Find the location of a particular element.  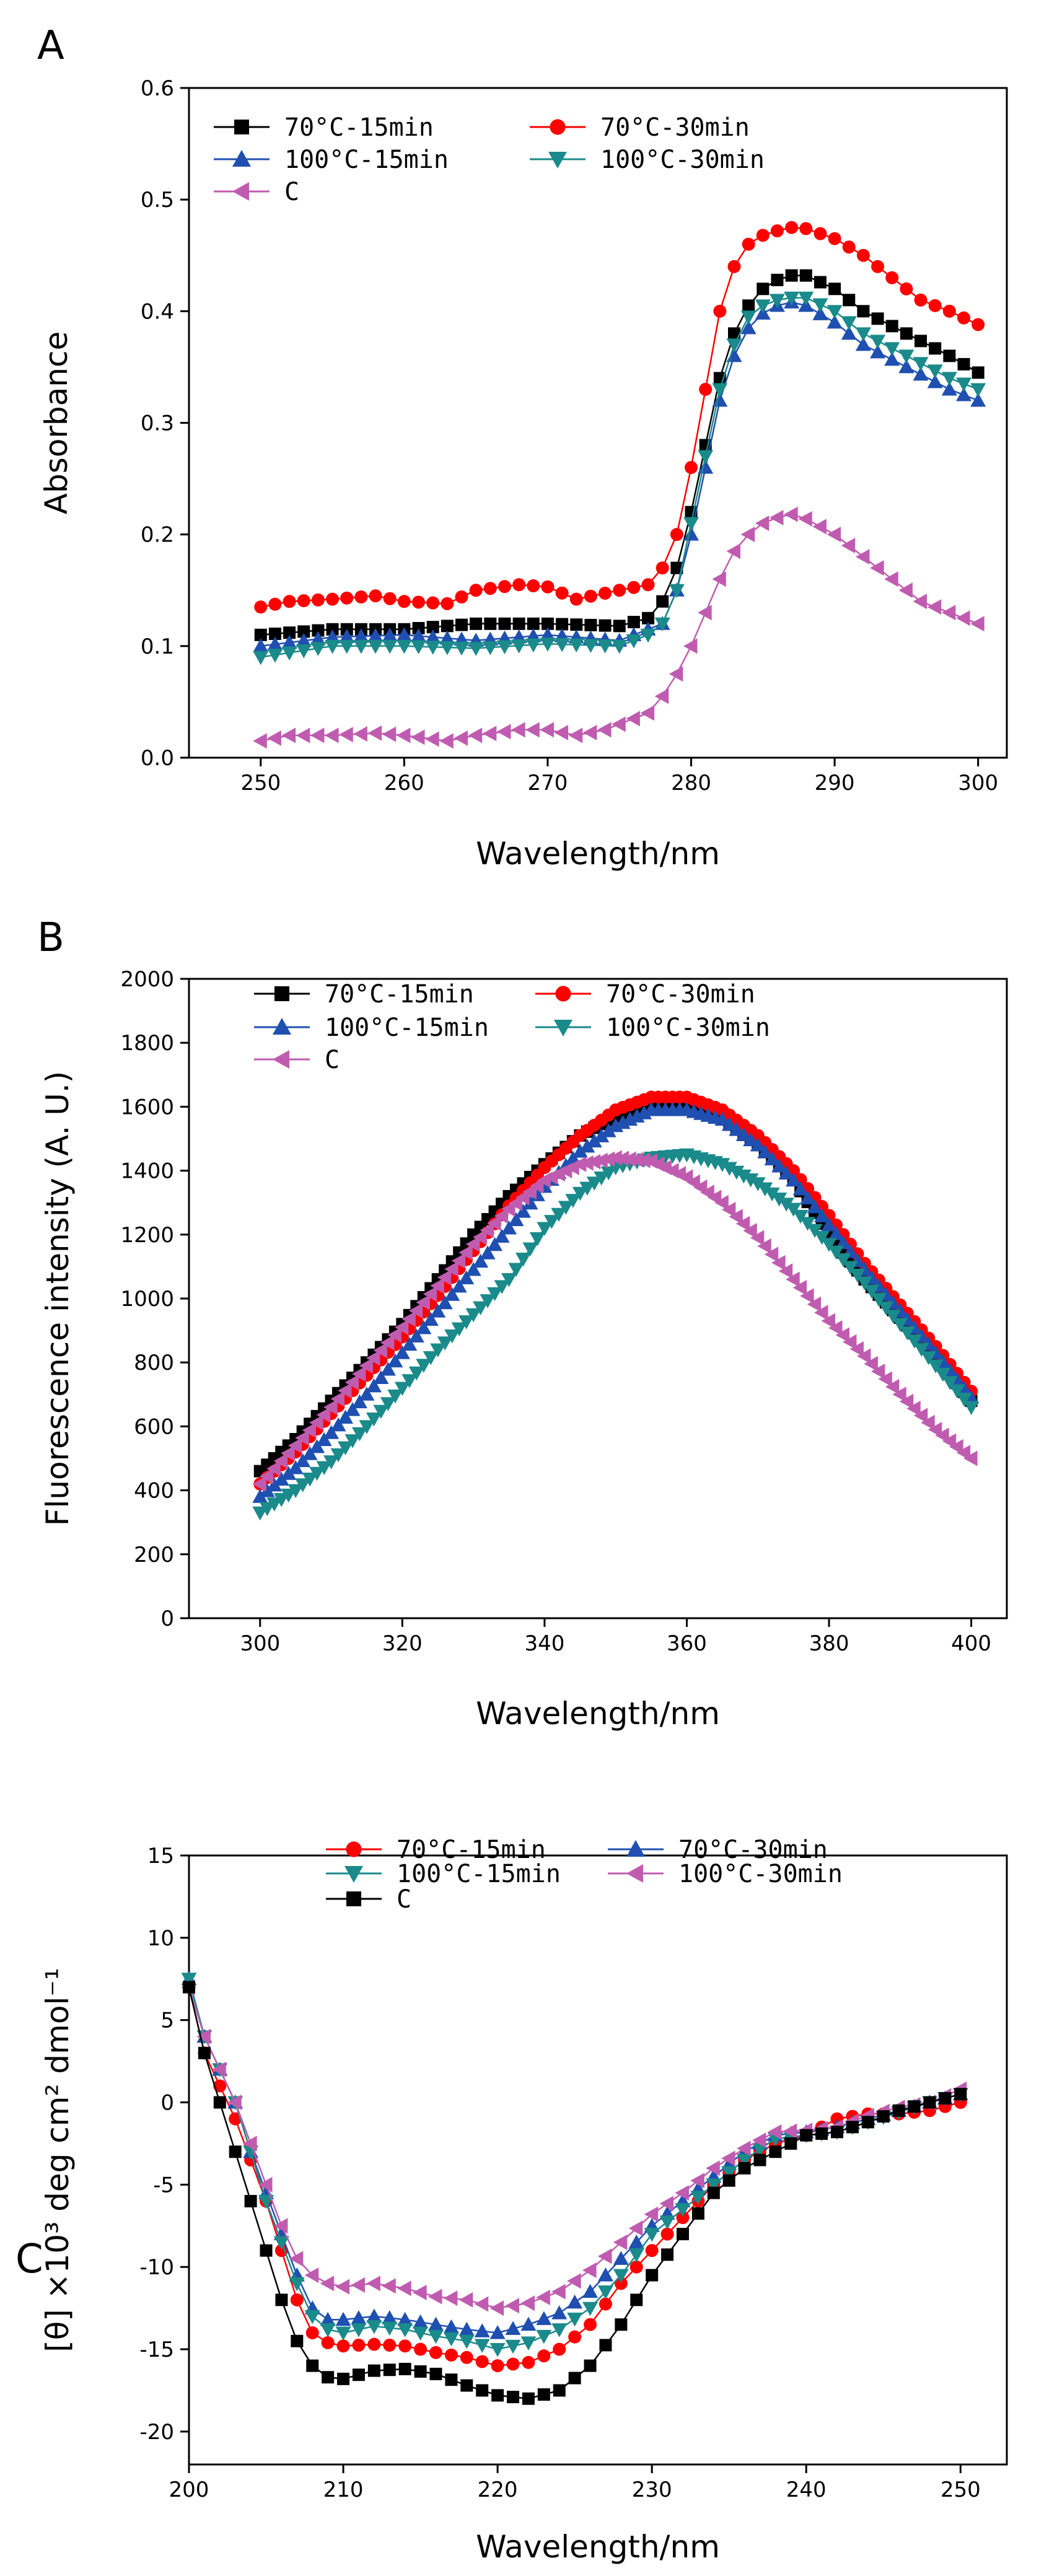

x-tick-label: 230 is located at coordinates (652, 2489).